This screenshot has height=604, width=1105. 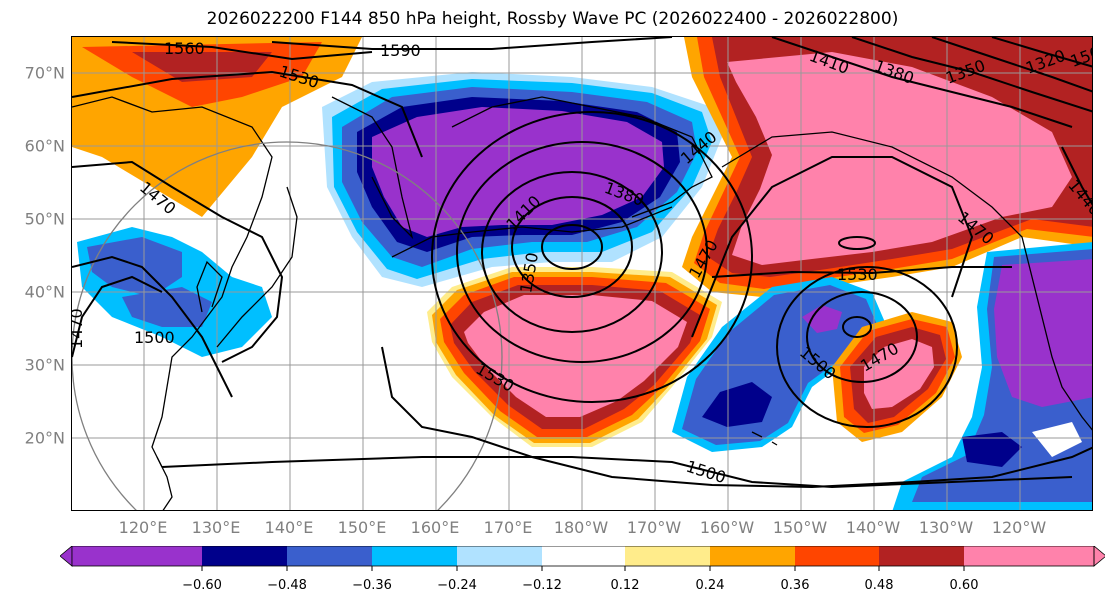 I want to click on positive-pale-far-east, so click(x=1057, y=439).